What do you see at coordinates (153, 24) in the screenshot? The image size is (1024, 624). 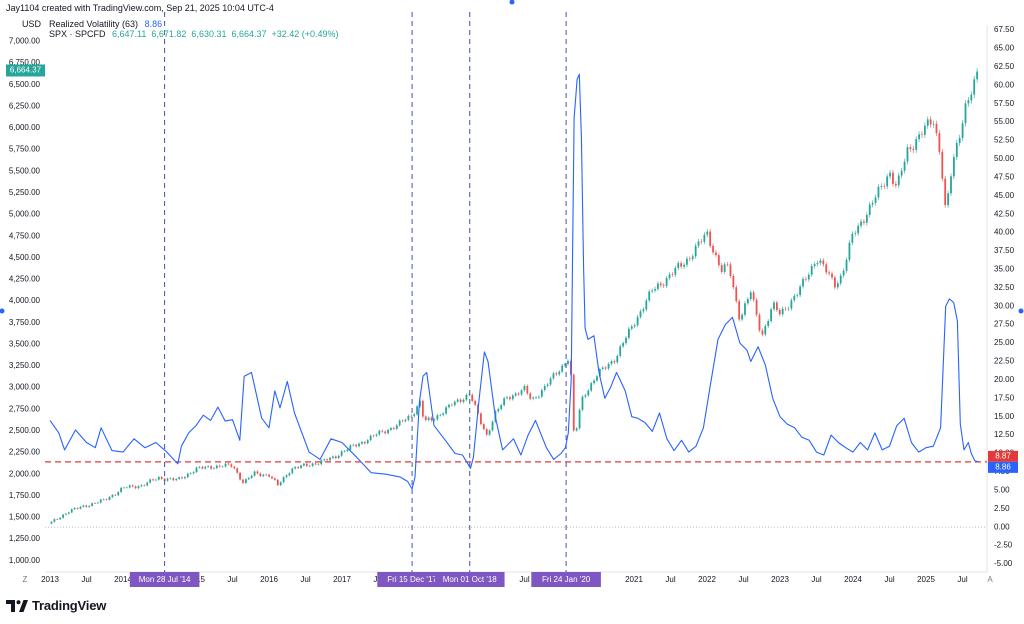 I see `indicator-value: 8.86` at bounding box center [153, 24].